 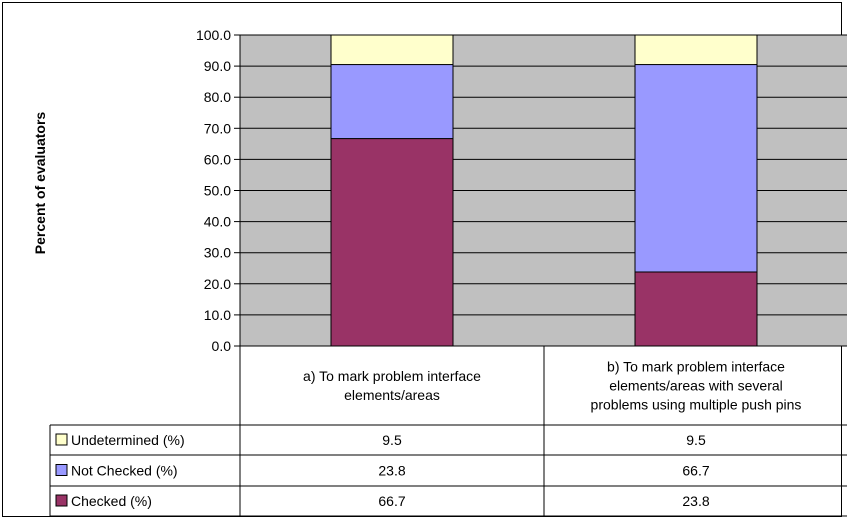 What do you see at coordinates (696, 367) in the screenshot?
I see `category-label: b) To mark problem interface` at bounding box center [696, 367].